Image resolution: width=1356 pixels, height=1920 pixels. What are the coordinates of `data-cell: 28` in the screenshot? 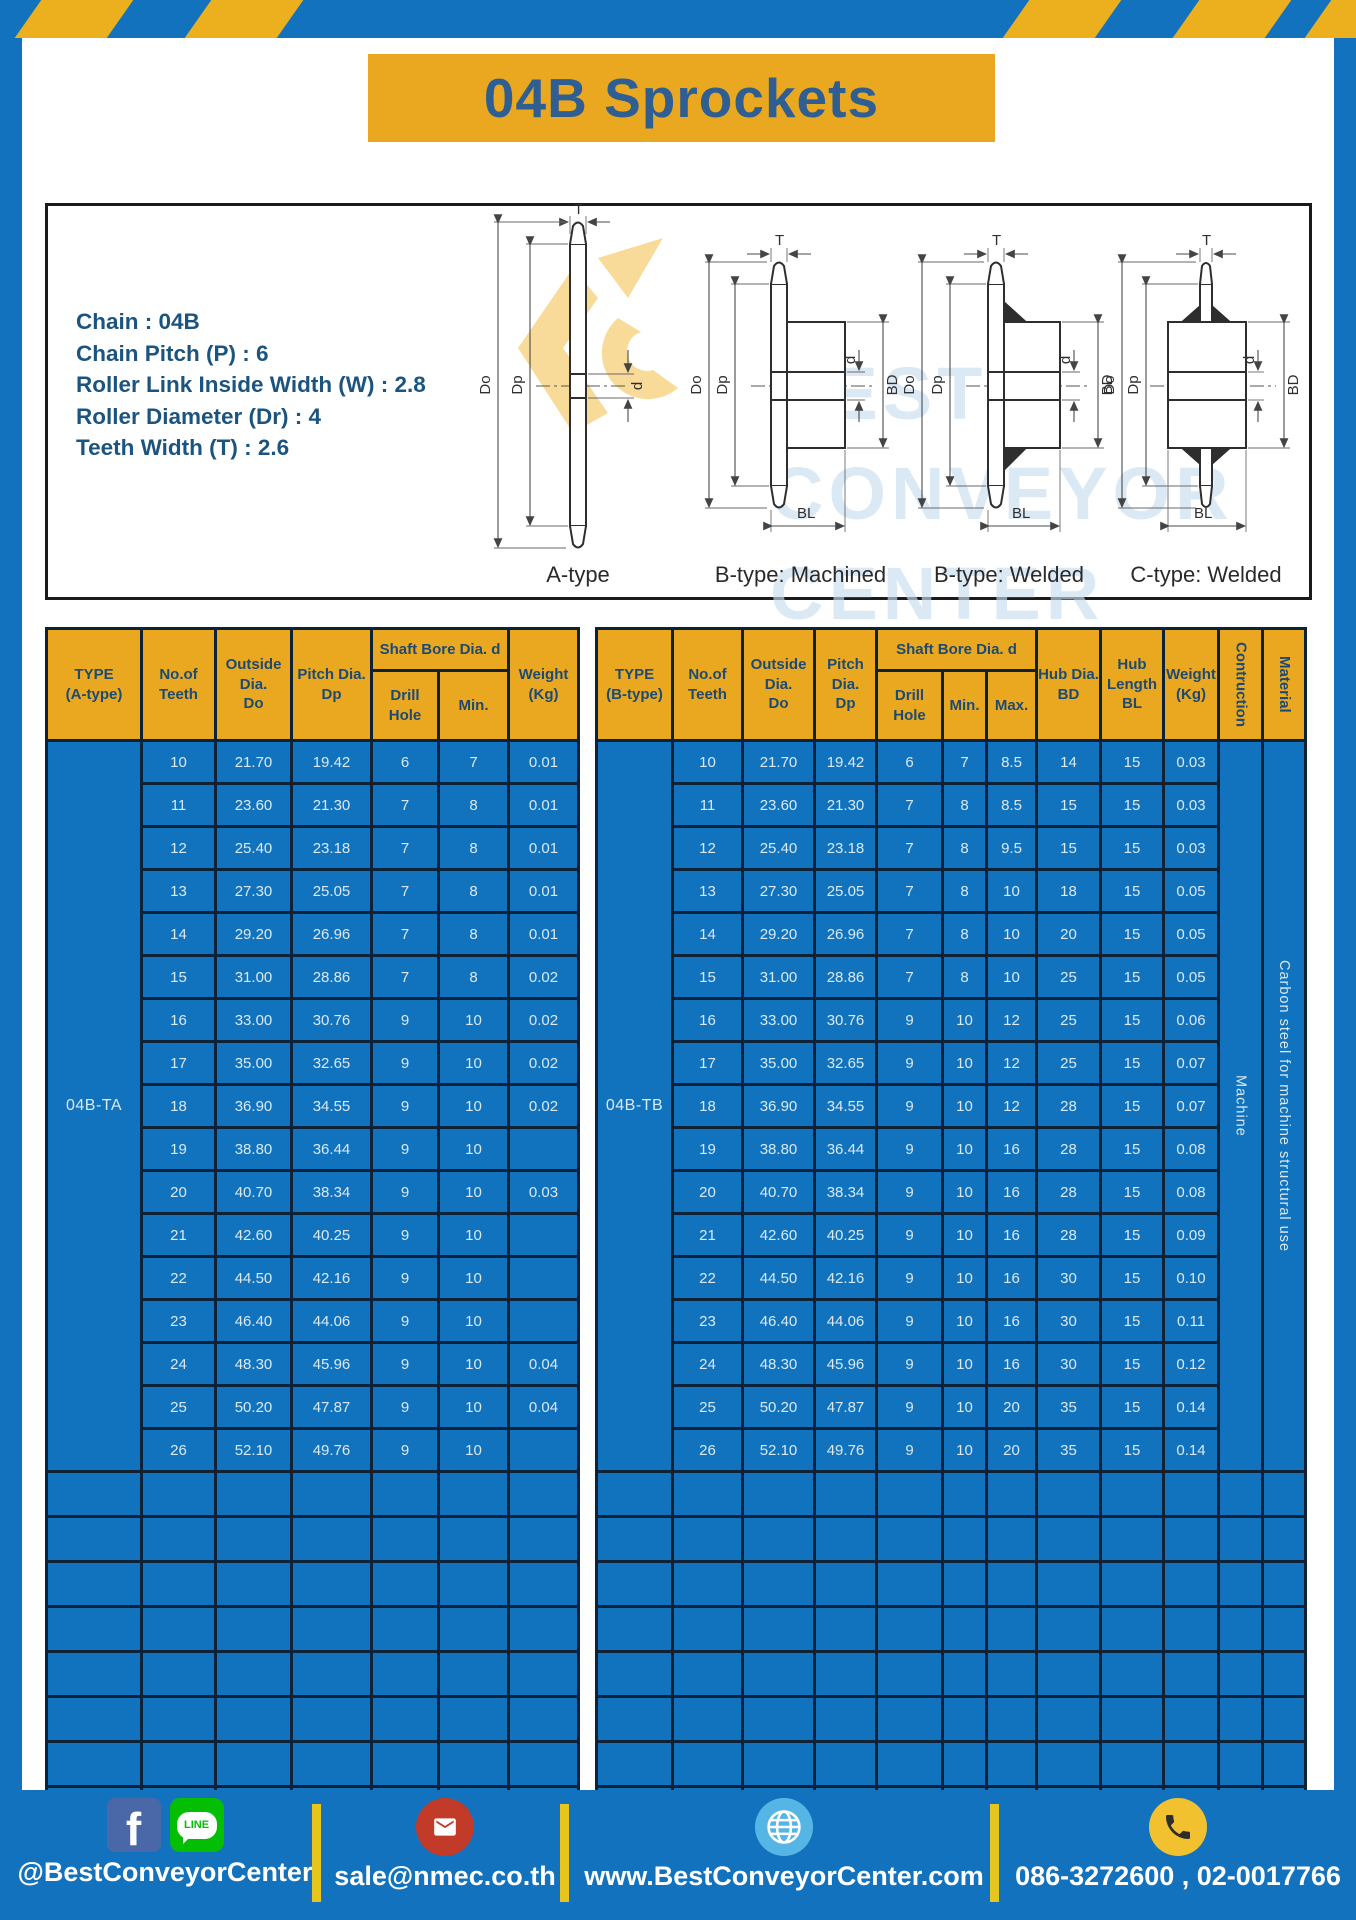 It's located at (1069, 1106).